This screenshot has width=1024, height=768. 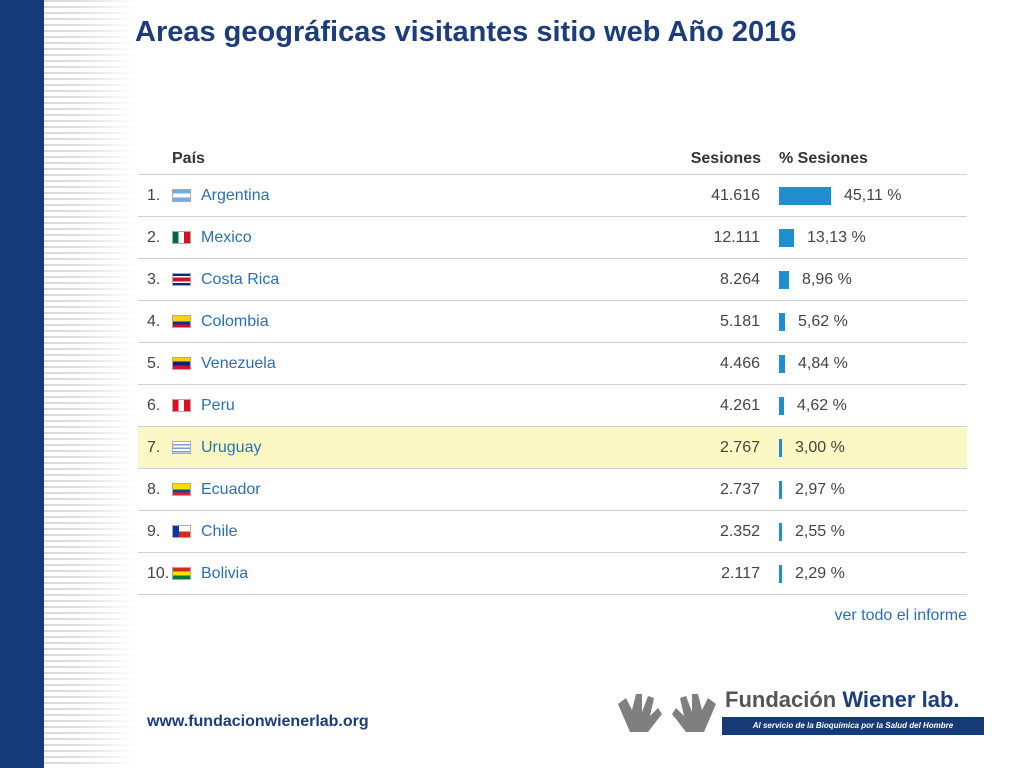 I want to click on percent-value: 4,84 %, so click(x=823, y=363).